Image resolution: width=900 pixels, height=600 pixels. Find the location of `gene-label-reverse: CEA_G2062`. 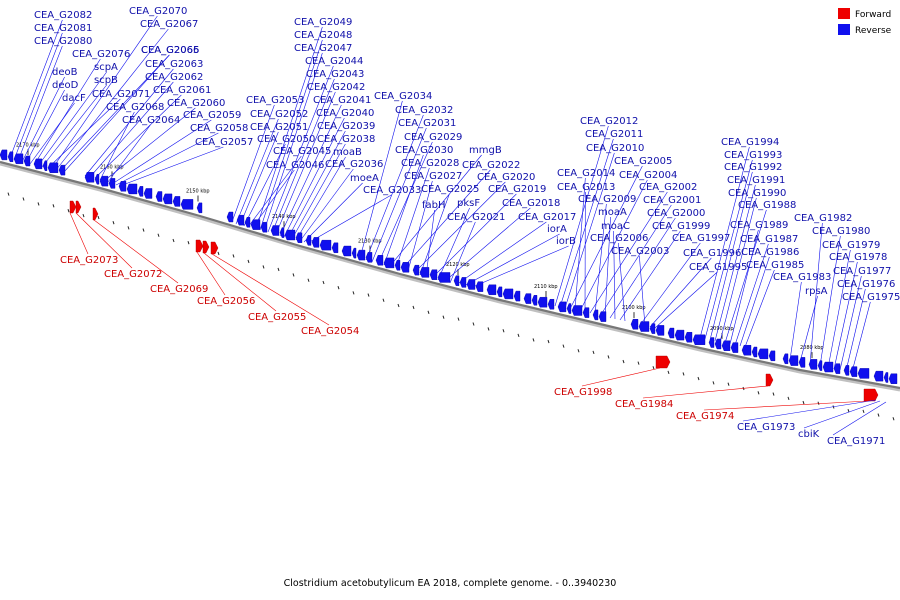

gene-label-reverse: CEA_G2062 is located at coordinates (174, 77).